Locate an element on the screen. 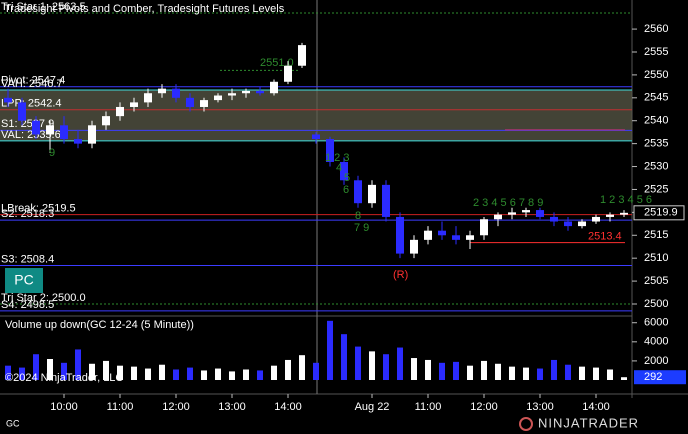 The width and height of the screenshot is (688, 434). annotation: (R) is located at coordinates (400, 275).